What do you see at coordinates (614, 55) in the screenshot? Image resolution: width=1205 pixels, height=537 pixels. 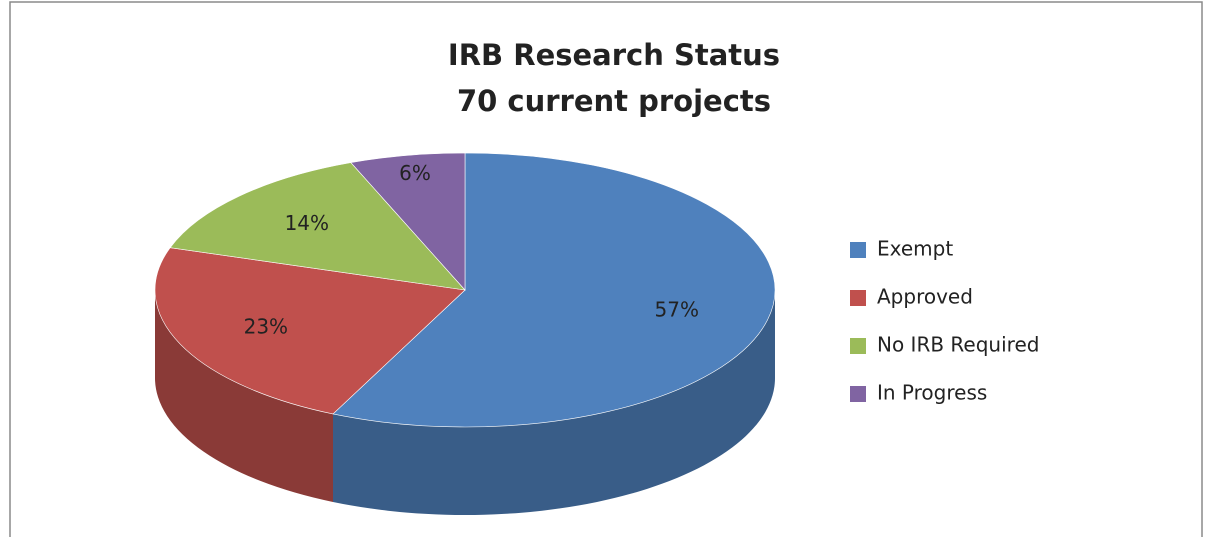 I see `chart-title: IRB Research Status` at bounding box center [614, 55].